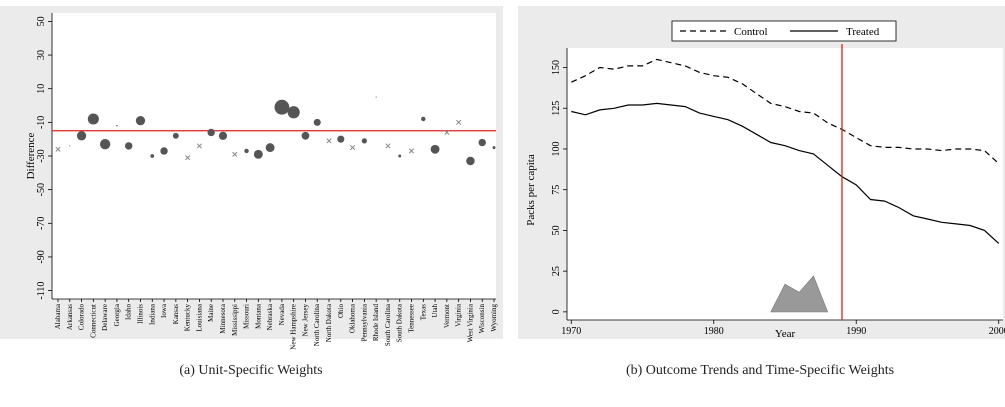 The width and height of the screenshot is (1005, 407). Describe the element at coordinates (556, 311) in the screenshot. I see `y-tick-label: 0` at that location.